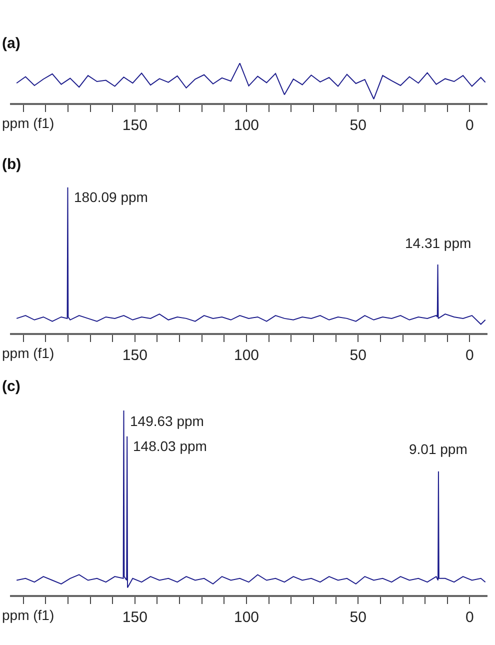 The height and width of the screenshot is (645, 495). I want to click on chart-title: (a), so click(11, 43).